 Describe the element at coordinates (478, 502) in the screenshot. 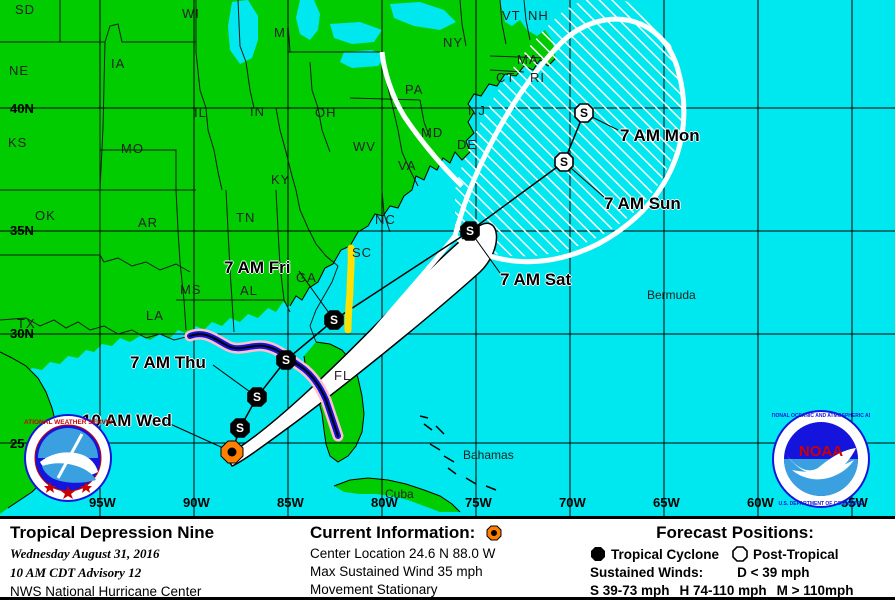

I see `lon-label: 75W` at that location.